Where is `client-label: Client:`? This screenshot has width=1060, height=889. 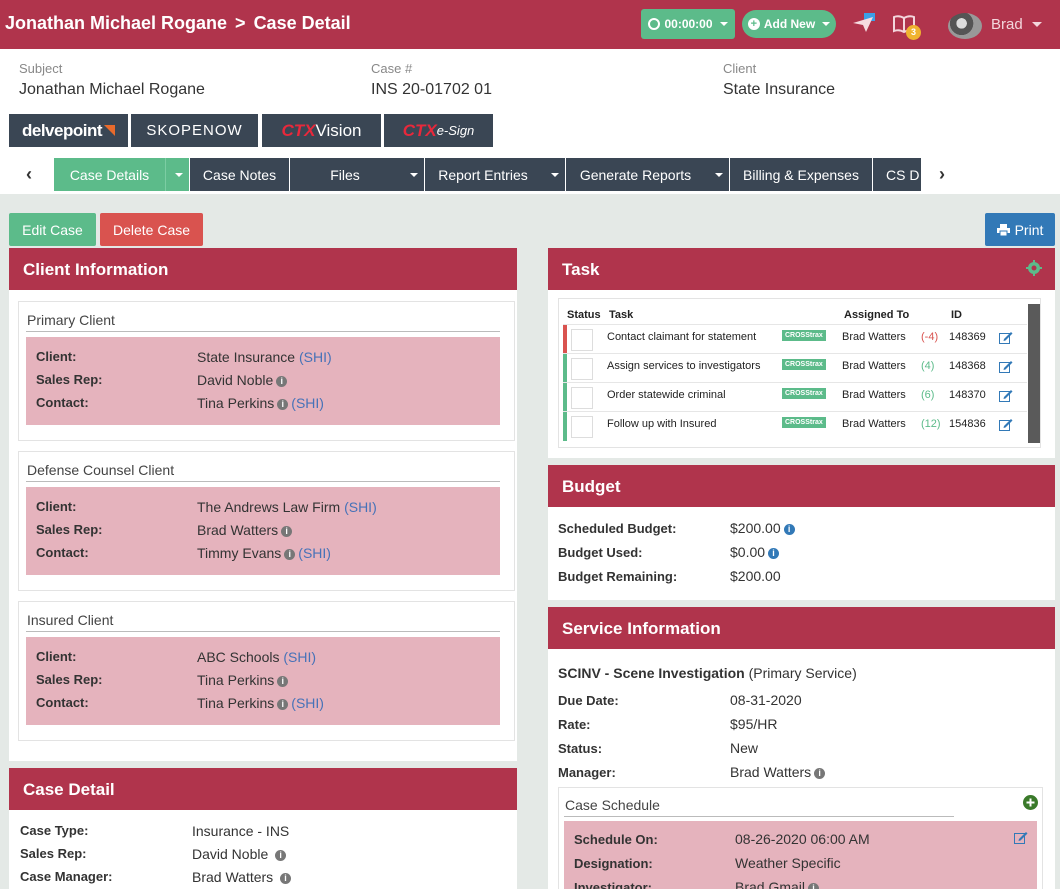 client-label: Client: is located at coordinates (56, 356).